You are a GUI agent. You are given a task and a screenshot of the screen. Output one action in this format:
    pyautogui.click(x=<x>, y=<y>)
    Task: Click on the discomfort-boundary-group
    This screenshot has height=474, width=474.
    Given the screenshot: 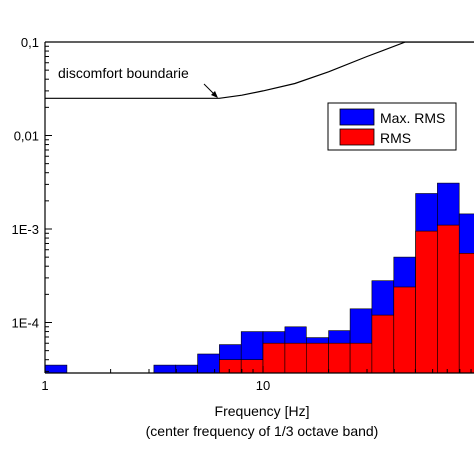 What is the action you would take?
    pyautogui.click(x=259, y=70)
    